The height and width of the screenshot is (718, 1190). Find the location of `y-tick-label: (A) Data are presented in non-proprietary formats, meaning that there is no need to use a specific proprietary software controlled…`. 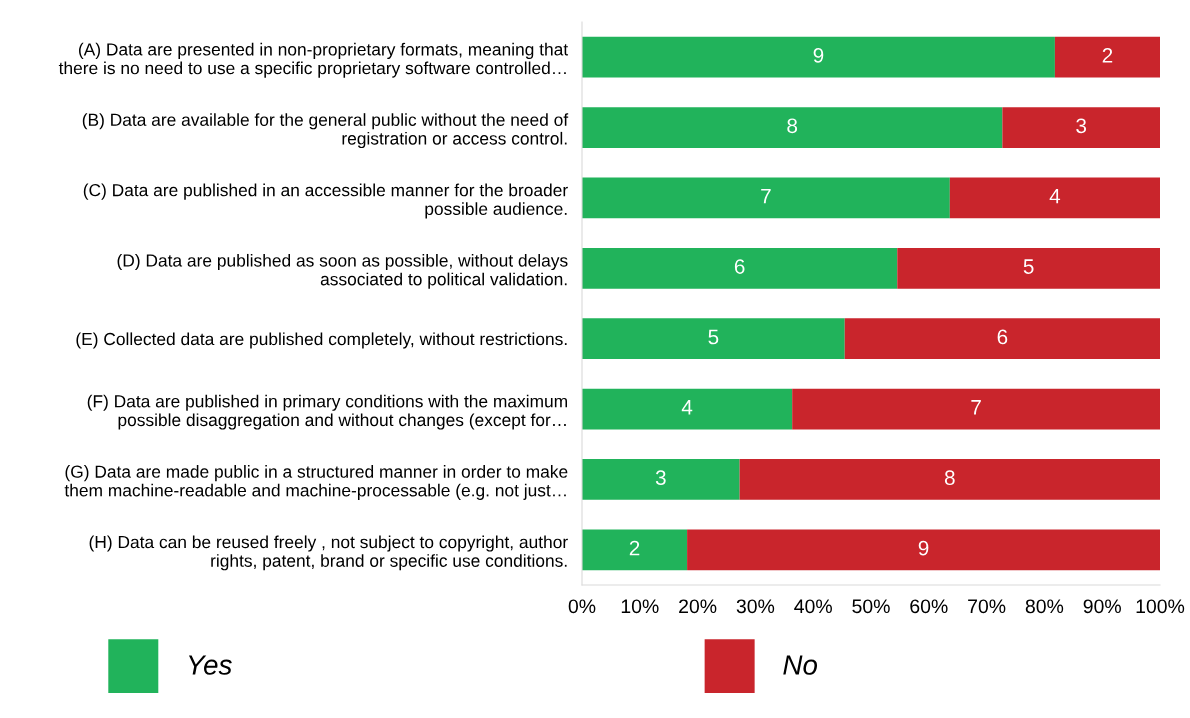

y-tick-label: (A) Data are presented in non-proprietary formats, meaning that there is no need to use a specific proprietary software controlled… is located at coordinates (313, 60).